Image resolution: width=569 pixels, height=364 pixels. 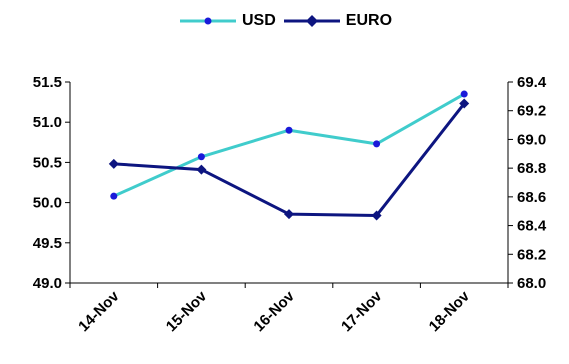 What do you see at coordinates (532, 82) in the screenshot?
I see `right-y-tick-label: 69.4` at bounding box center [532, 82].